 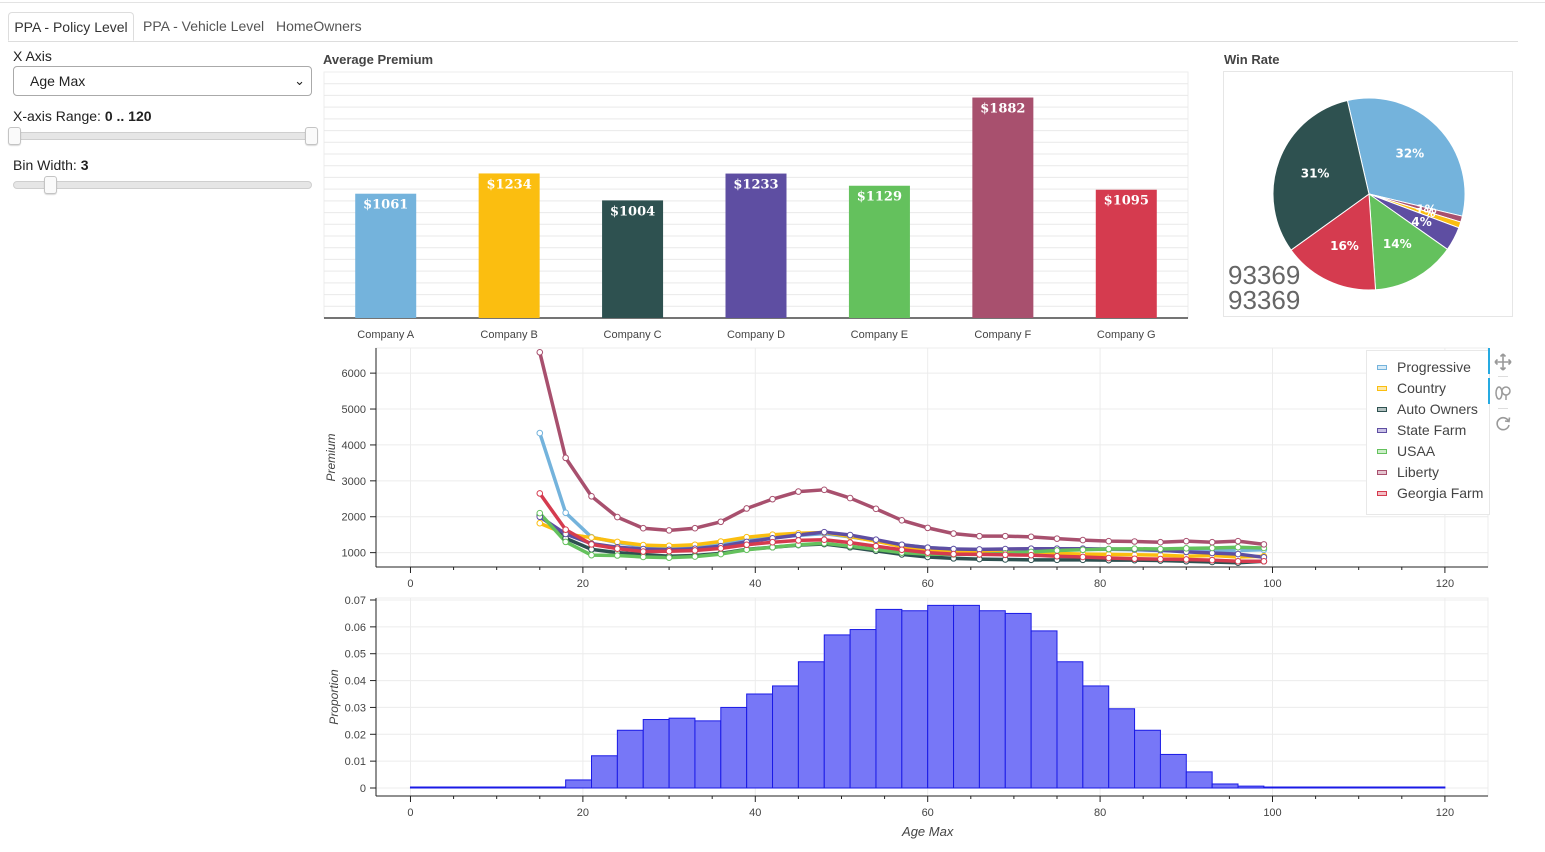 I want to click on line-chart-y-tick-label: 6000, so click(x=354, y=374).